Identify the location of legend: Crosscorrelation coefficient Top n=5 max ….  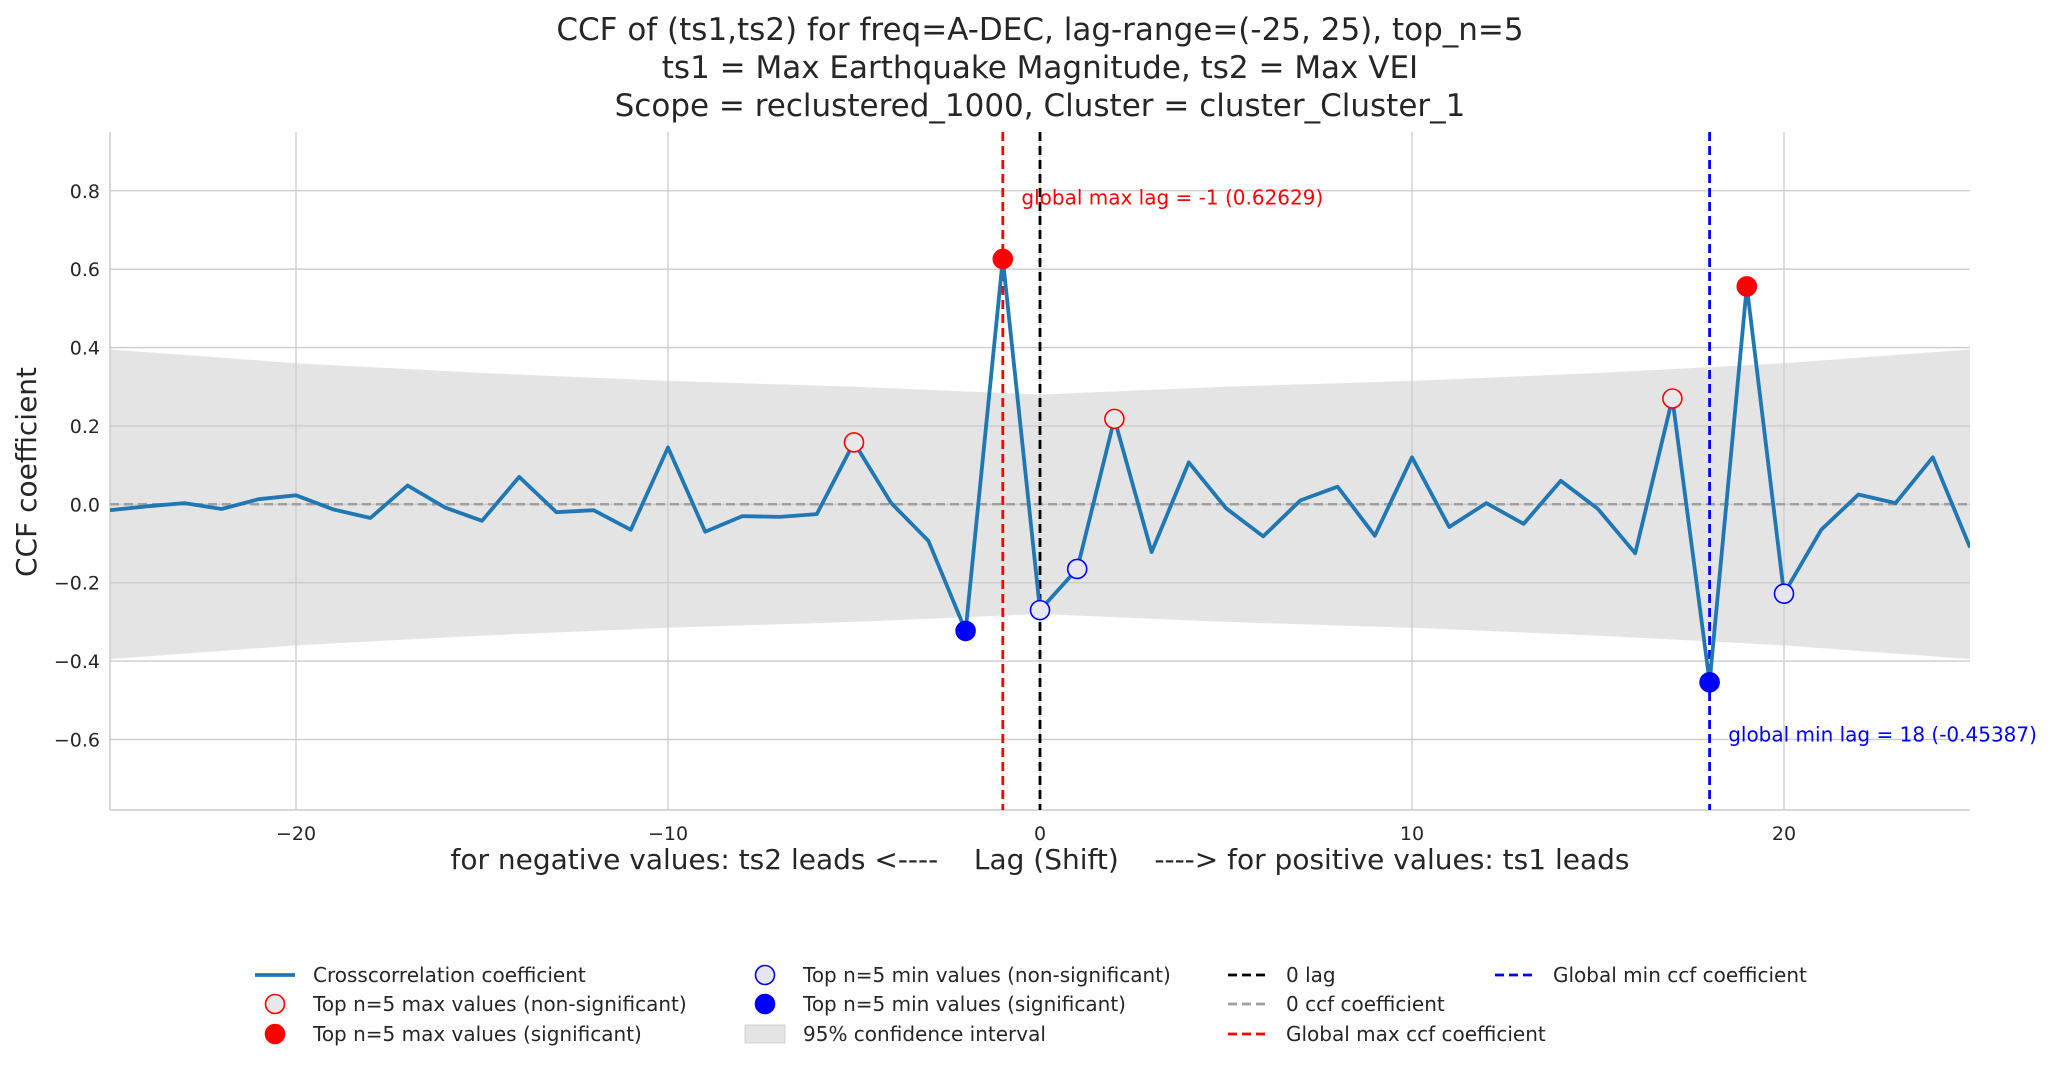
(1031, 1004).